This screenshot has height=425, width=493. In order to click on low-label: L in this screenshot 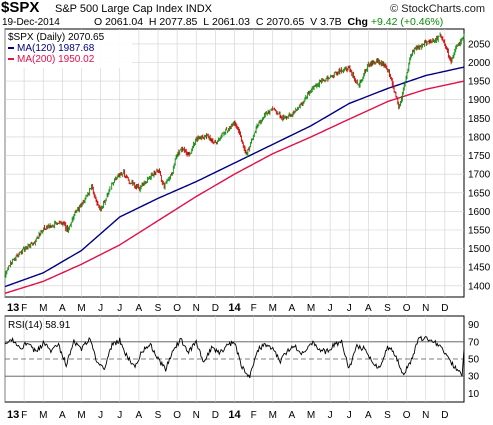, I will do `click(206, 22)`.